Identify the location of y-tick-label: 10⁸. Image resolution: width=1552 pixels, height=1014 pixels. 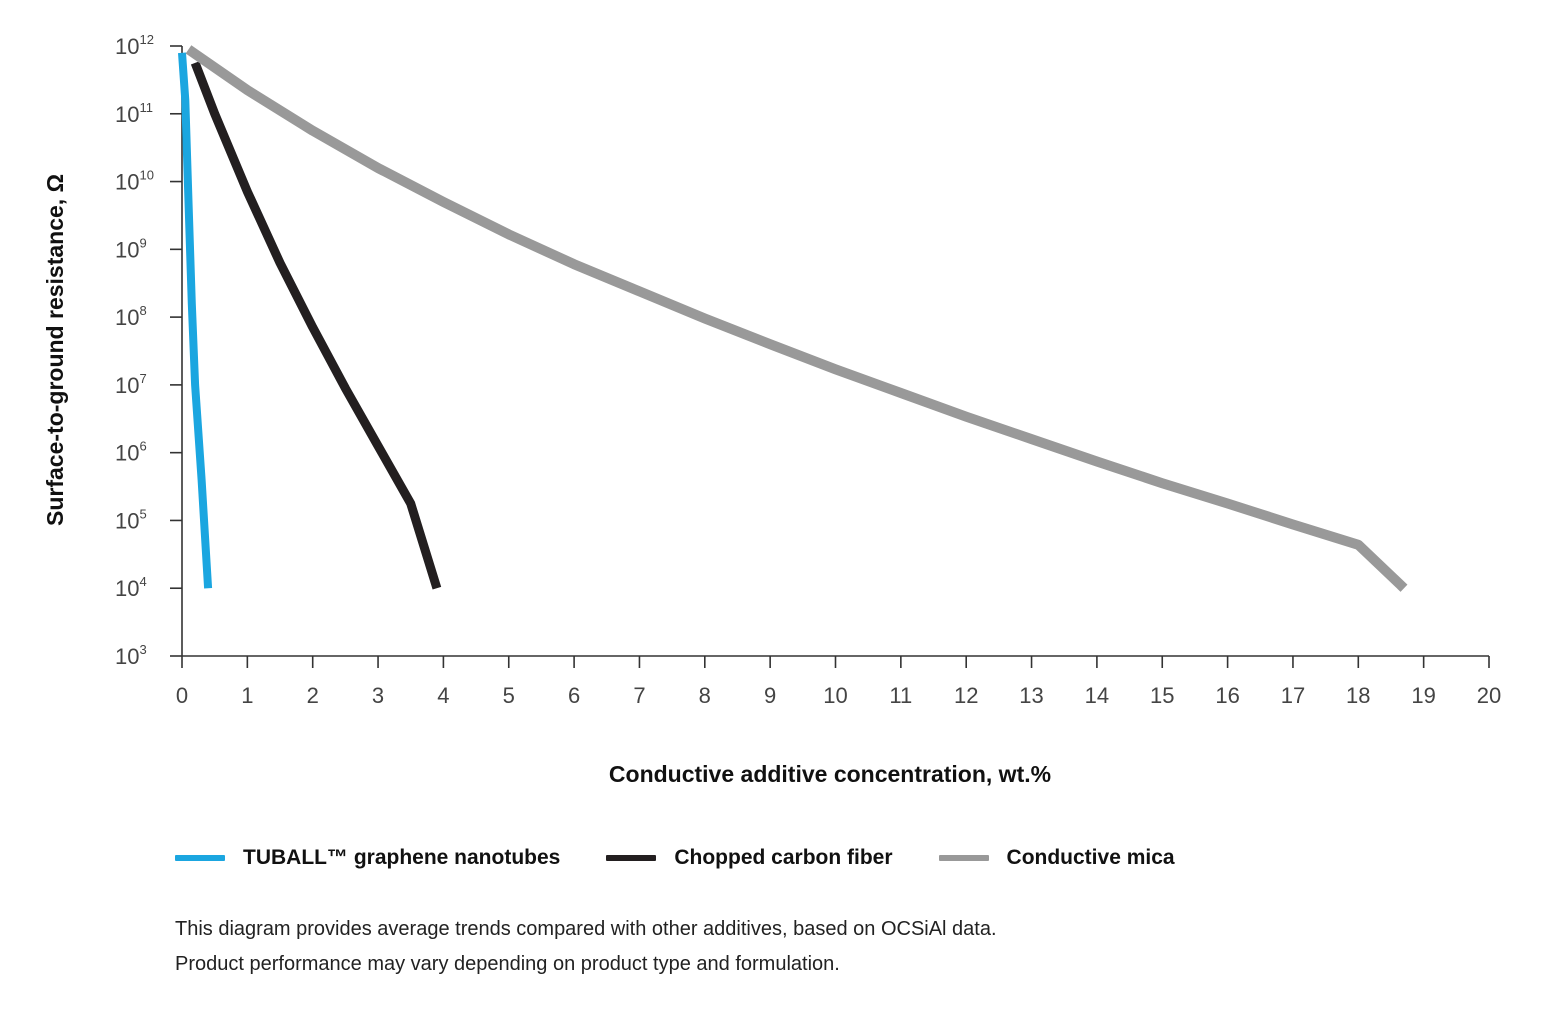
(131, 316).